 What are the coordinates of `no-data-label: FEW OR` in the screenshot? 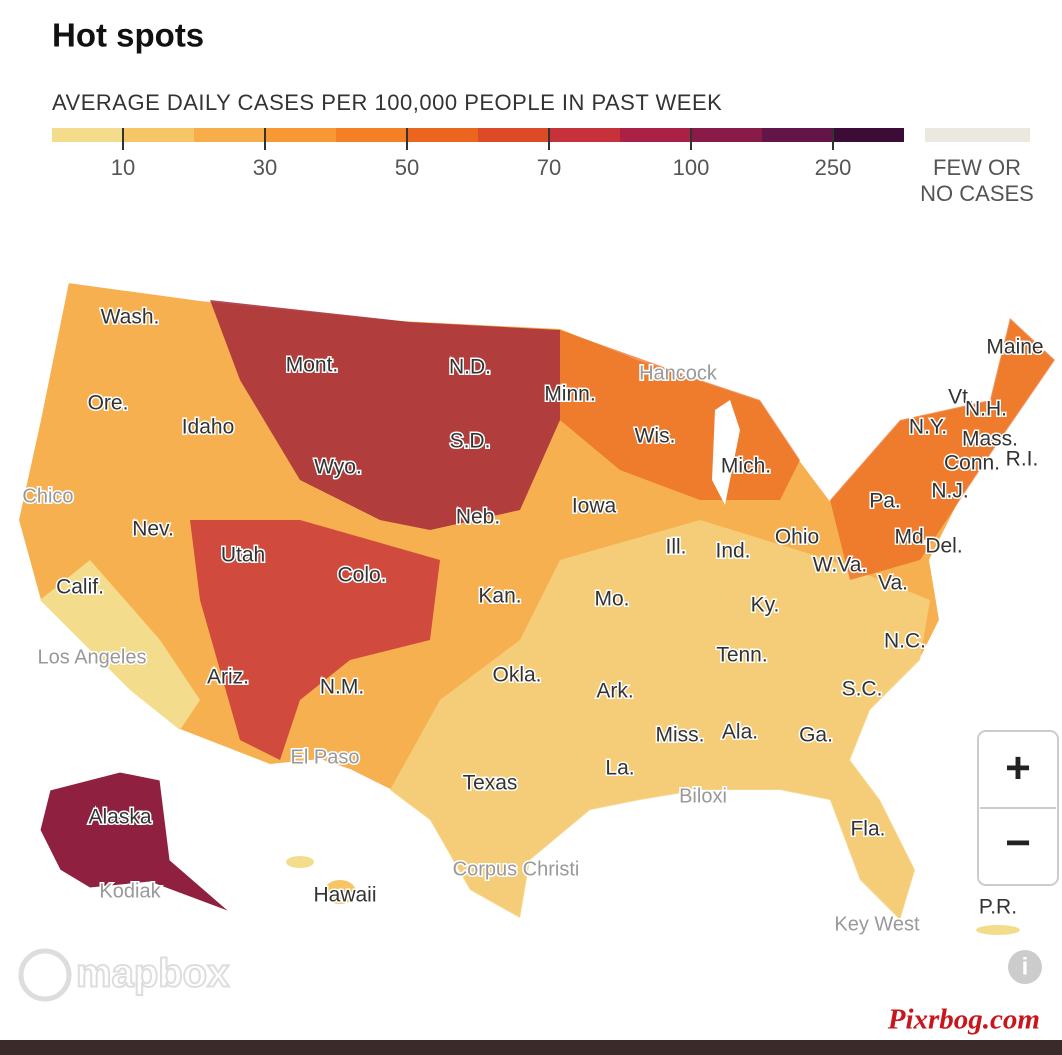 It's located at (977, 167).